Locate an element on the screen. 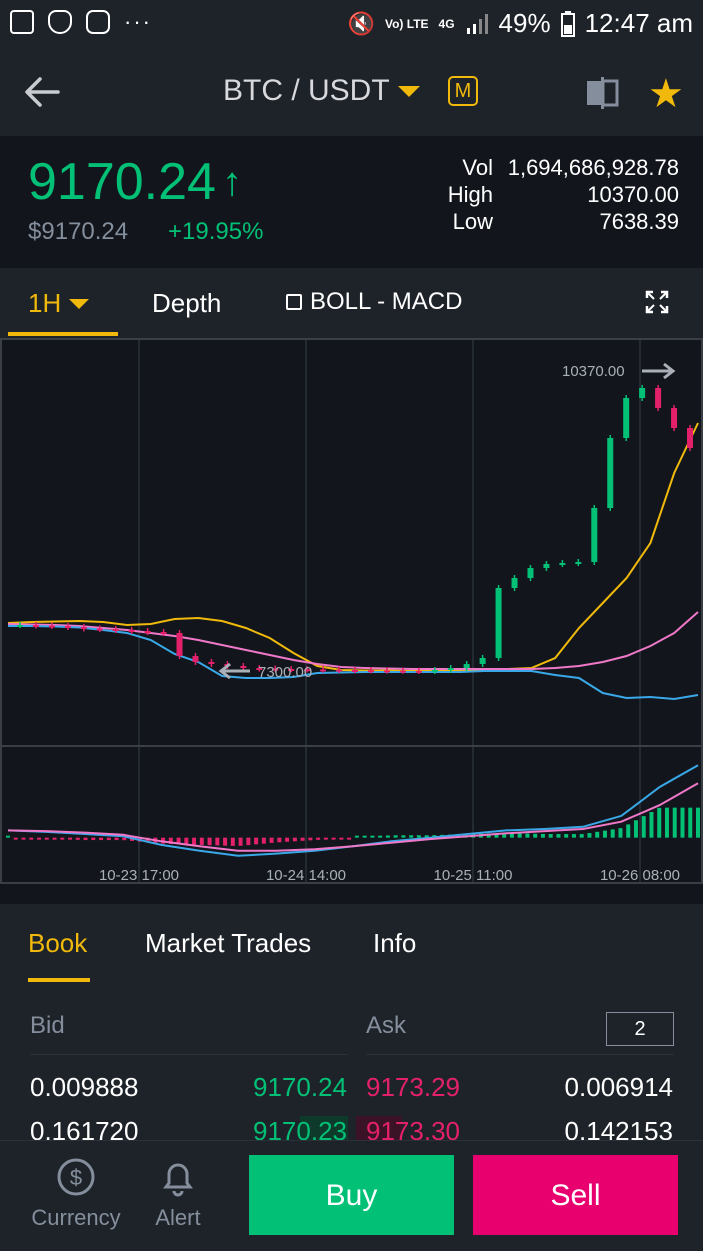  buy-button: Buy is located at coordinates (351, 1195).